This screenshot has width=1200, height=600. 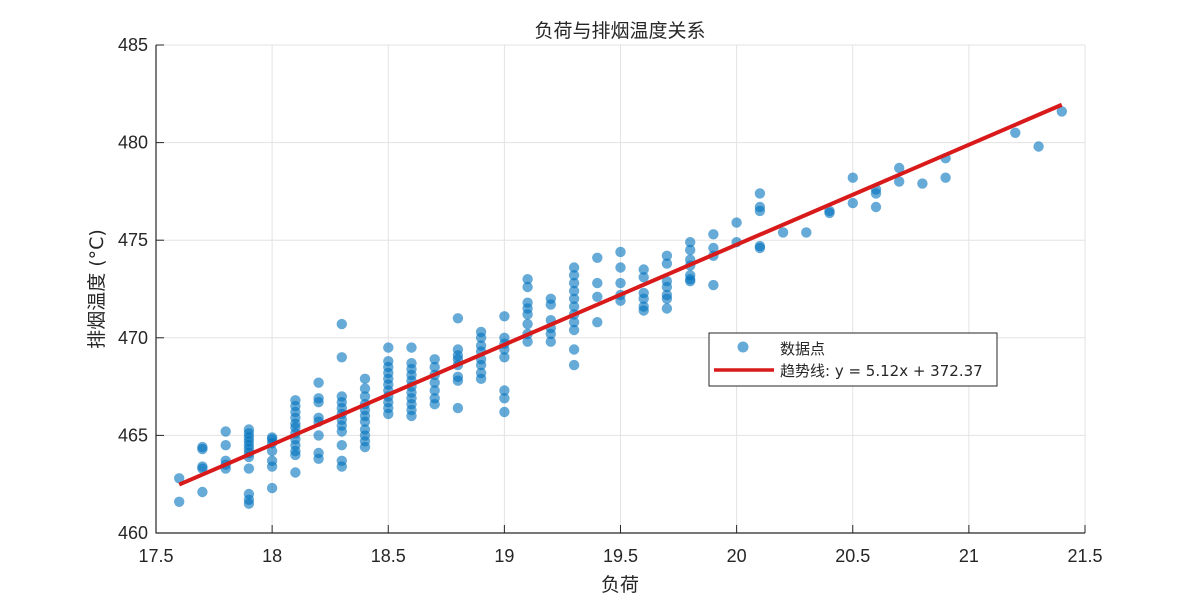 I want to click on legend-marker-circle-icon, so click(x=743, y=347).